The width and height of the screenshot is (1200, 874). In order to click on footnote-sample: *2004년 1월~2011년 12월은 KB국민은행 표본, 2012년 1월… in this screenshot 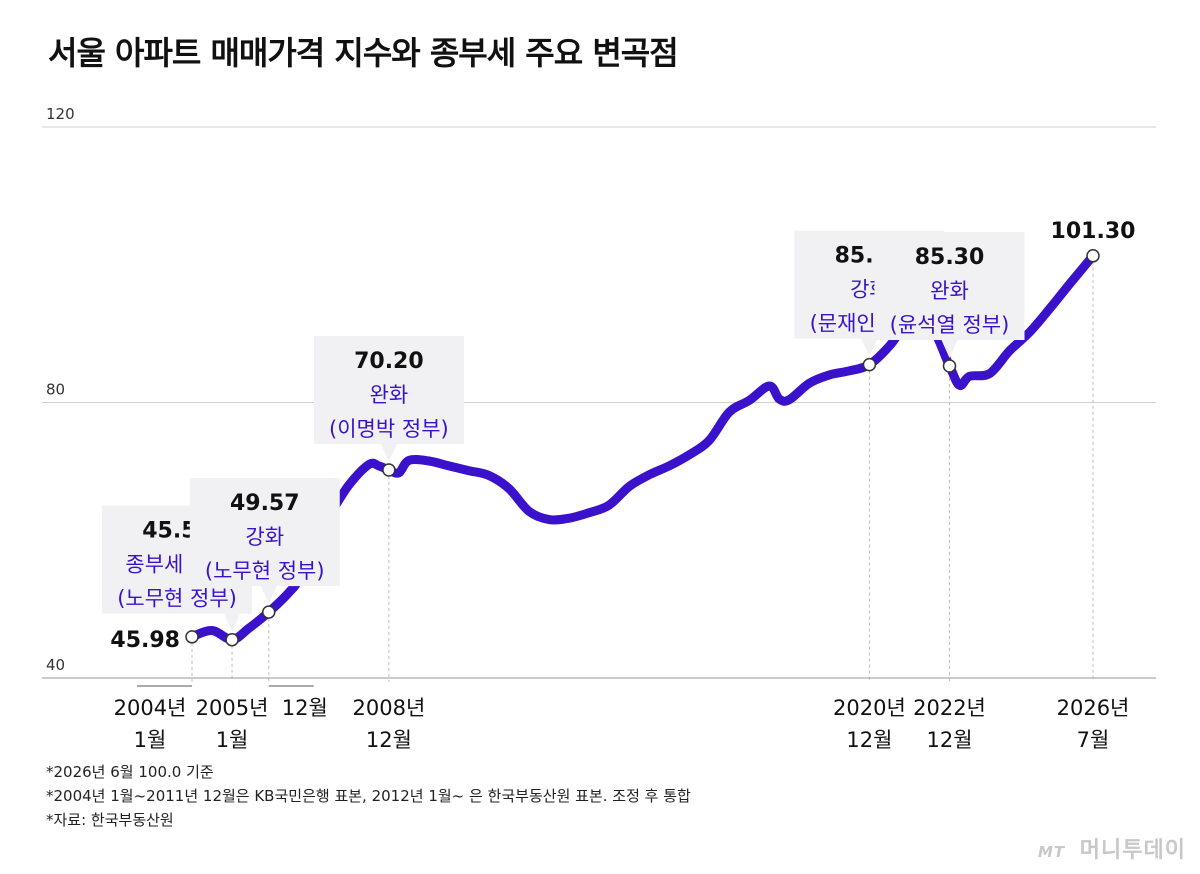, I will do `click(368, 796)`.